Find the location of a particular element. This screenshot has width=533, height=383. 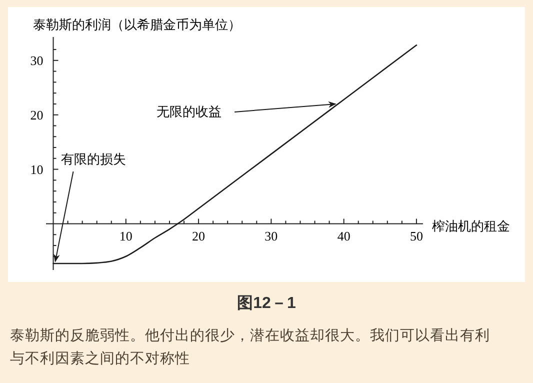

x-tick-label: 40 is located at coordinates (343, 236).